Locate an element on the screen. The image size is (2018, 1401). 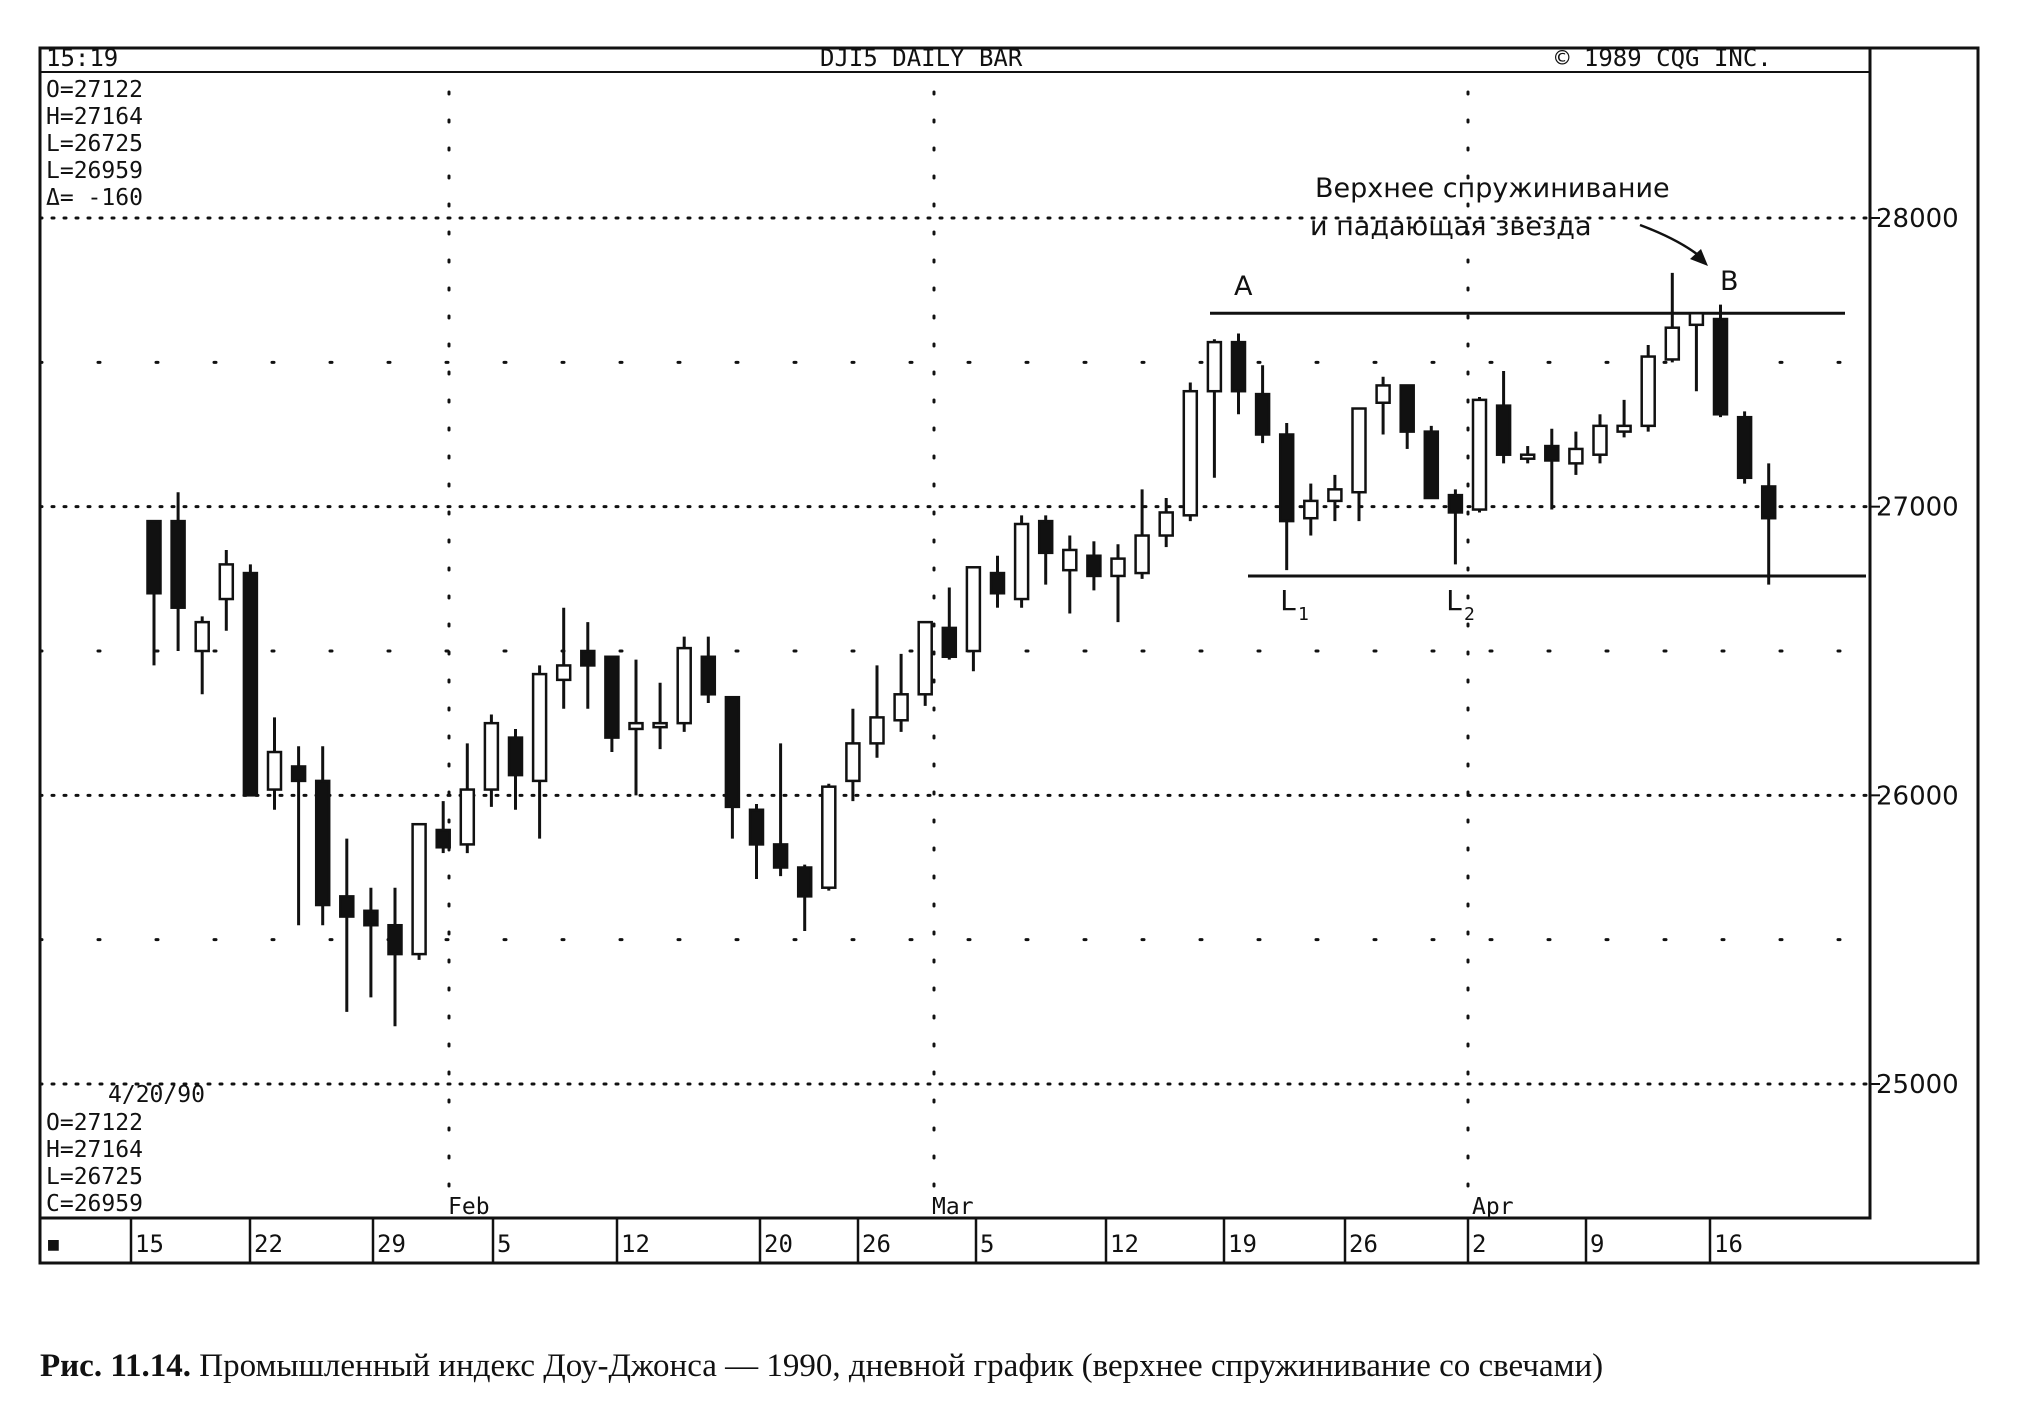
label-l1-subscript: 1 is located at coordinates (1303, 614).